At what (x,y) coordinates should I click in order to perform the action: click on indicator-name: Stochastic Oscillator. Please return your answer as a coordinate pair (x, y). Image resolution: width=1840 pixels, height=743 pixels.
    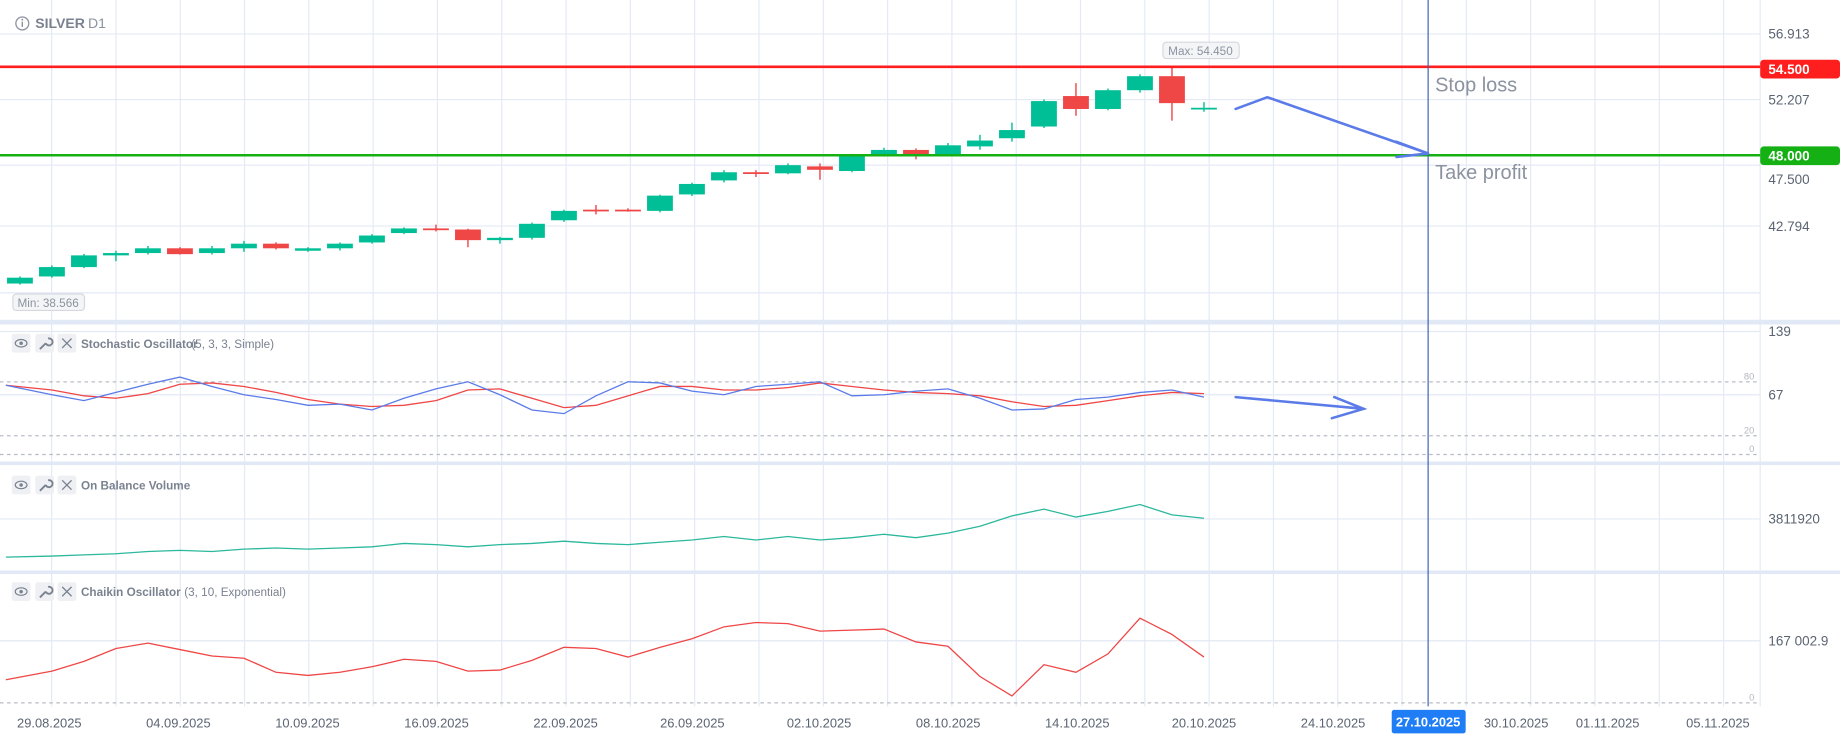
    Looking at the image, I should click on (139, 344).